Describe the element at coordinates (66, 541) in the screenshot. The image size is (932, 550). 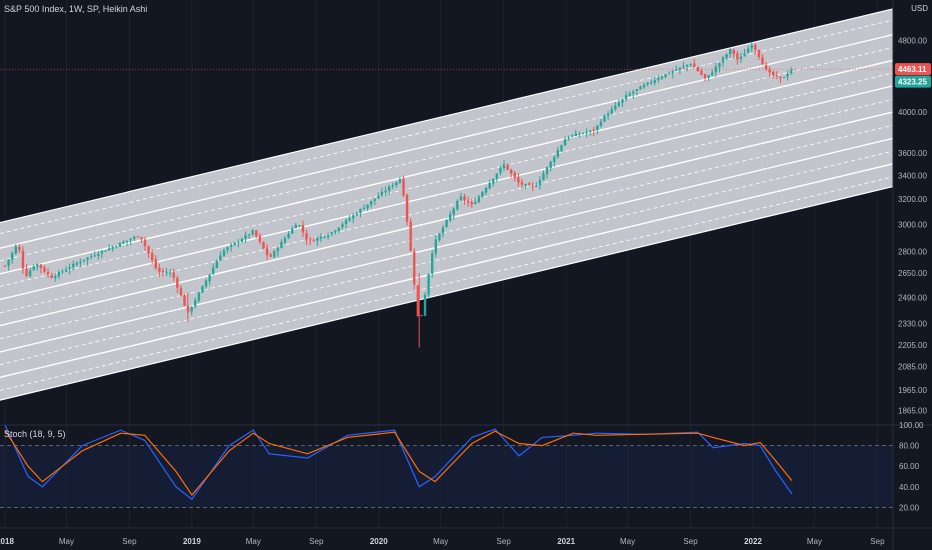
I see `time-tick-label: May` at that location.